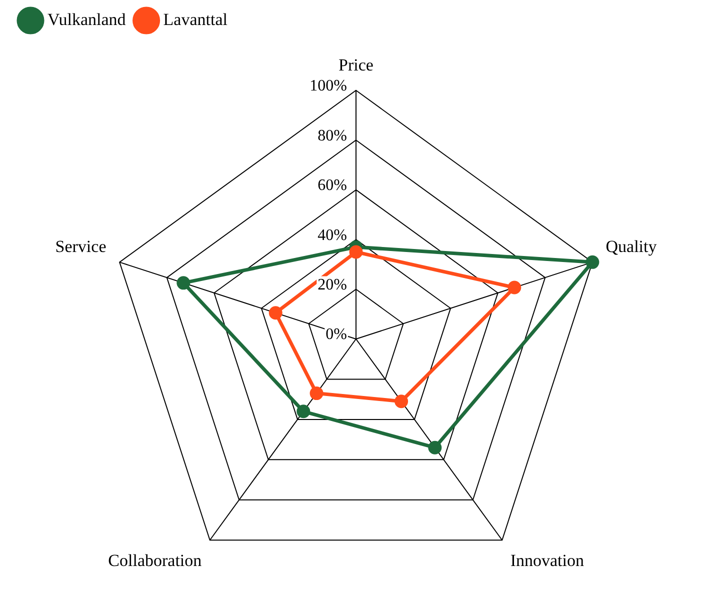 The image size is (713, 611). Describe the element at coordinates (155, 560) in the screenshot. I see `spoke-label: Collaboration` at that location.